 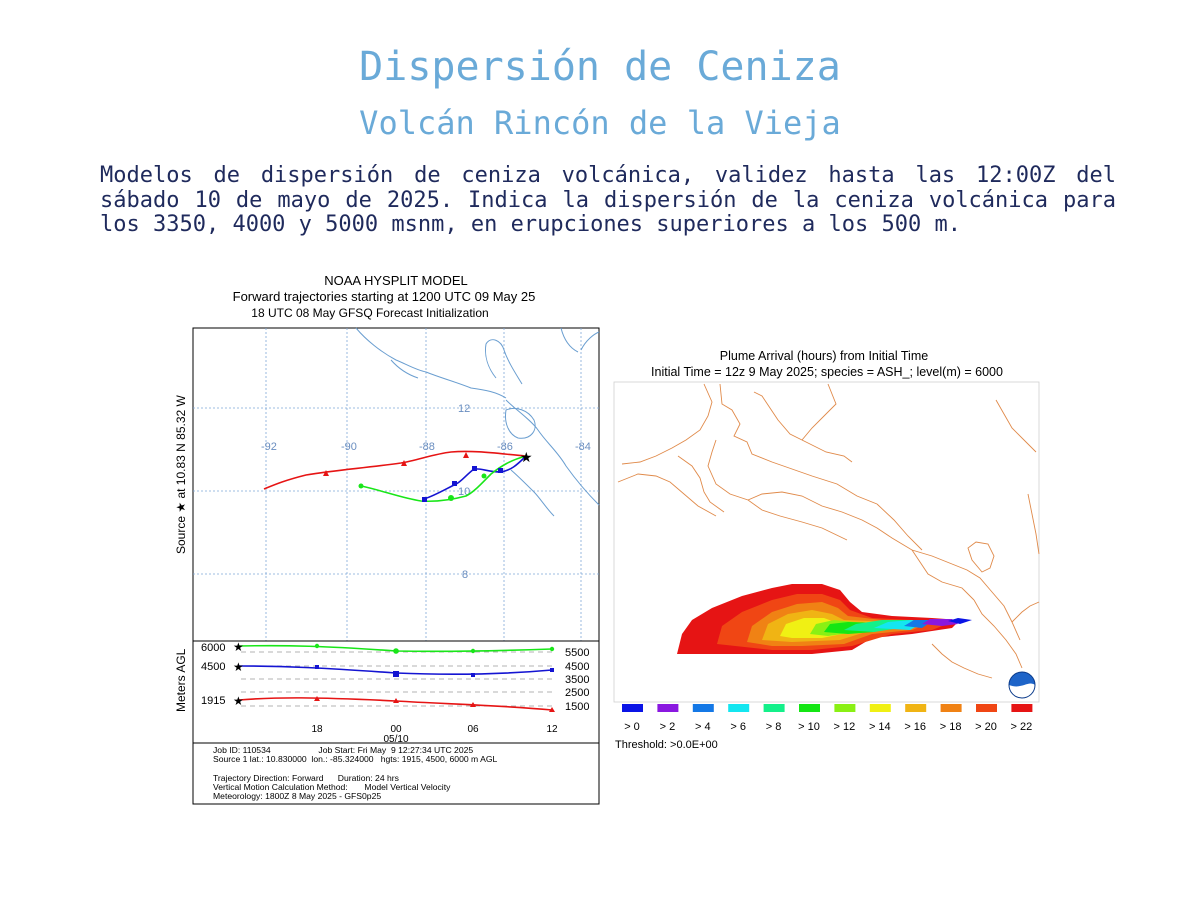 What do you see at coordinates (464, 409) in the screenshot?
I see `lat-label: 12` at bounding box center [464, 409].